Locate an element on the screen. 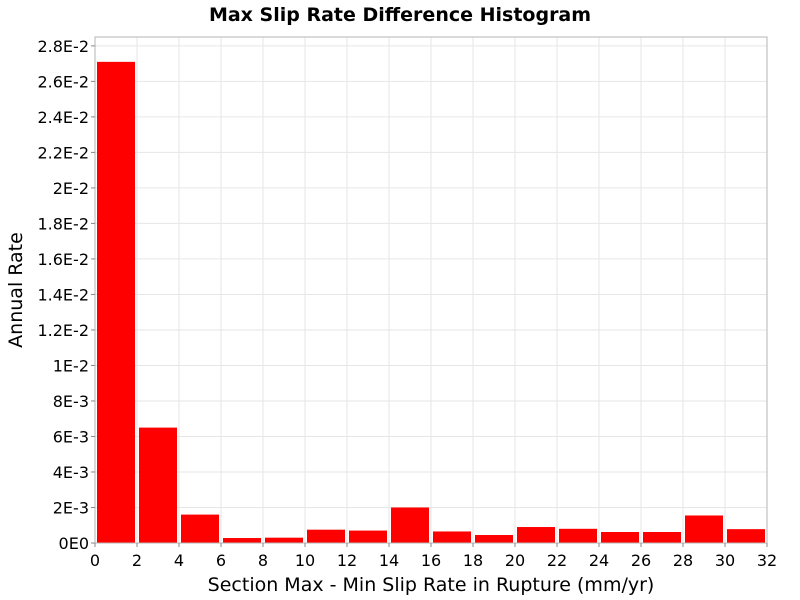 The image size is (800, 600). x-tick-label: 18 is located at coordinates (473, 560).